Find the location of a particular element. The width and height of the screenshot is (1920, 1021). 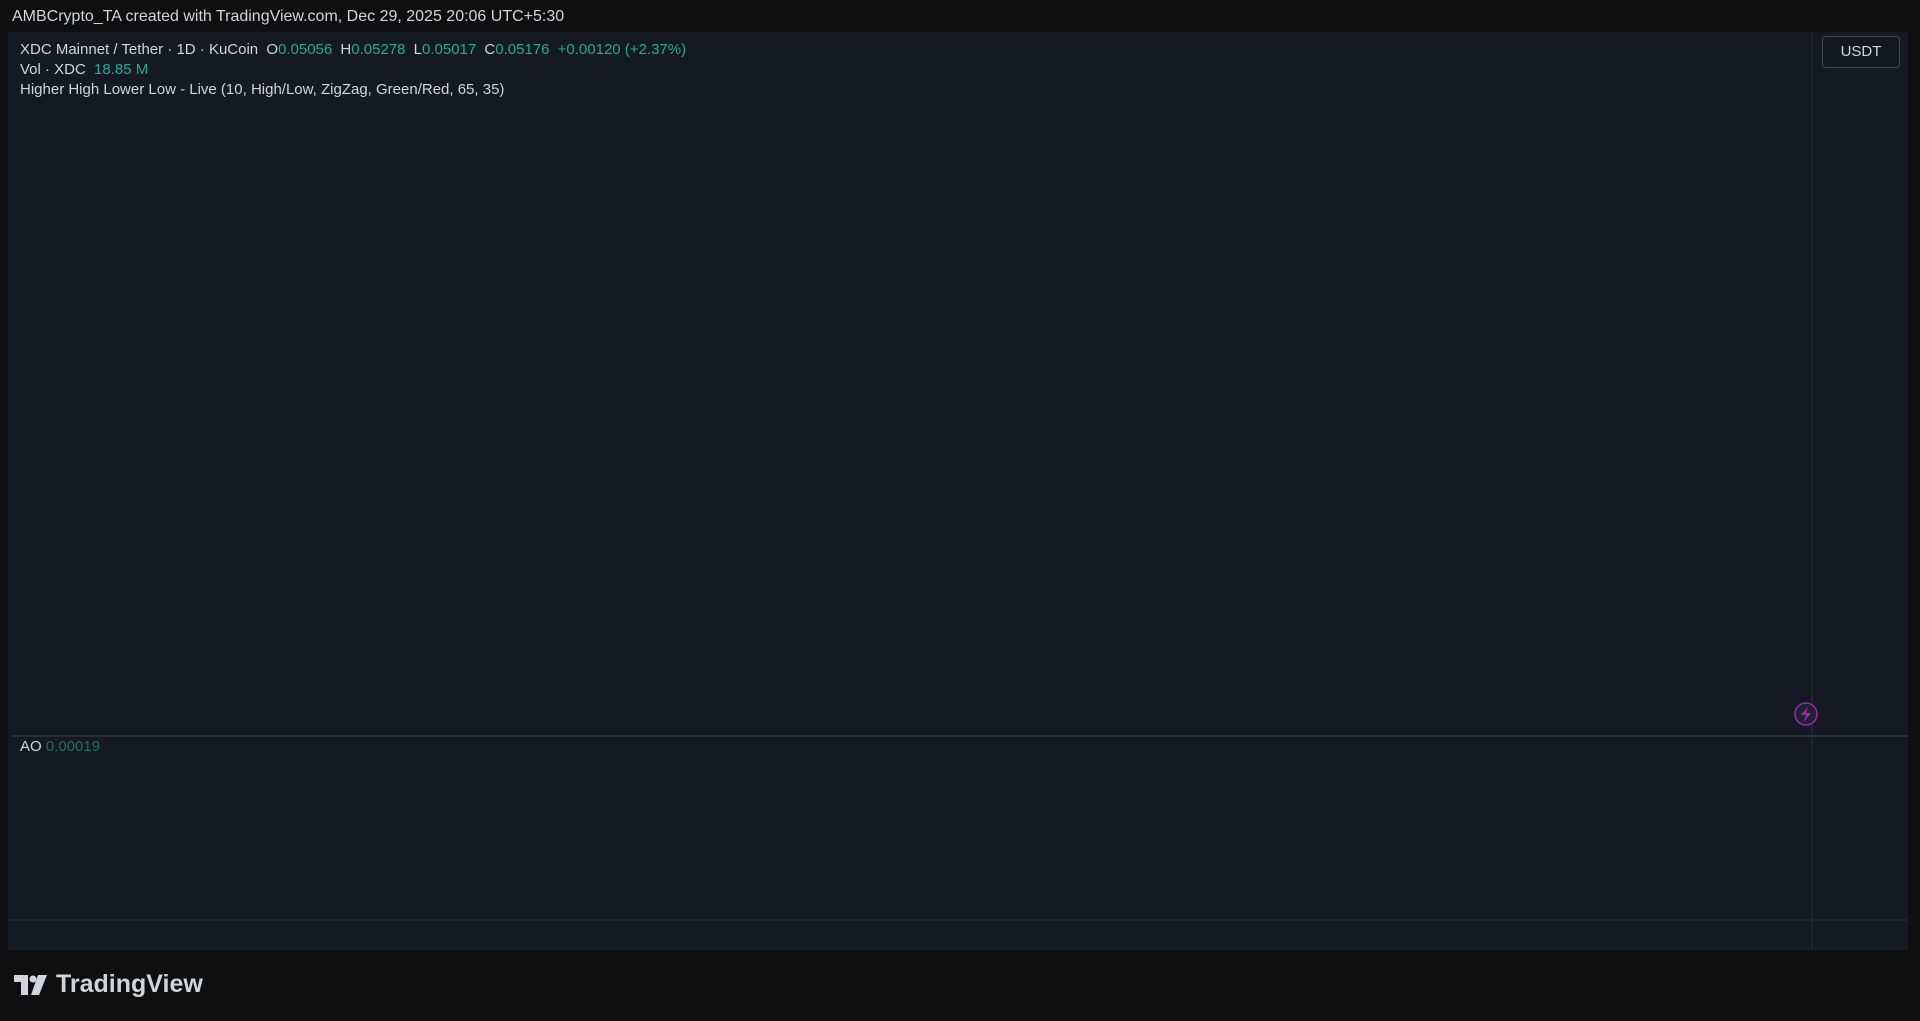

o-value: 0.05056 is located at coordinates (305, 49).